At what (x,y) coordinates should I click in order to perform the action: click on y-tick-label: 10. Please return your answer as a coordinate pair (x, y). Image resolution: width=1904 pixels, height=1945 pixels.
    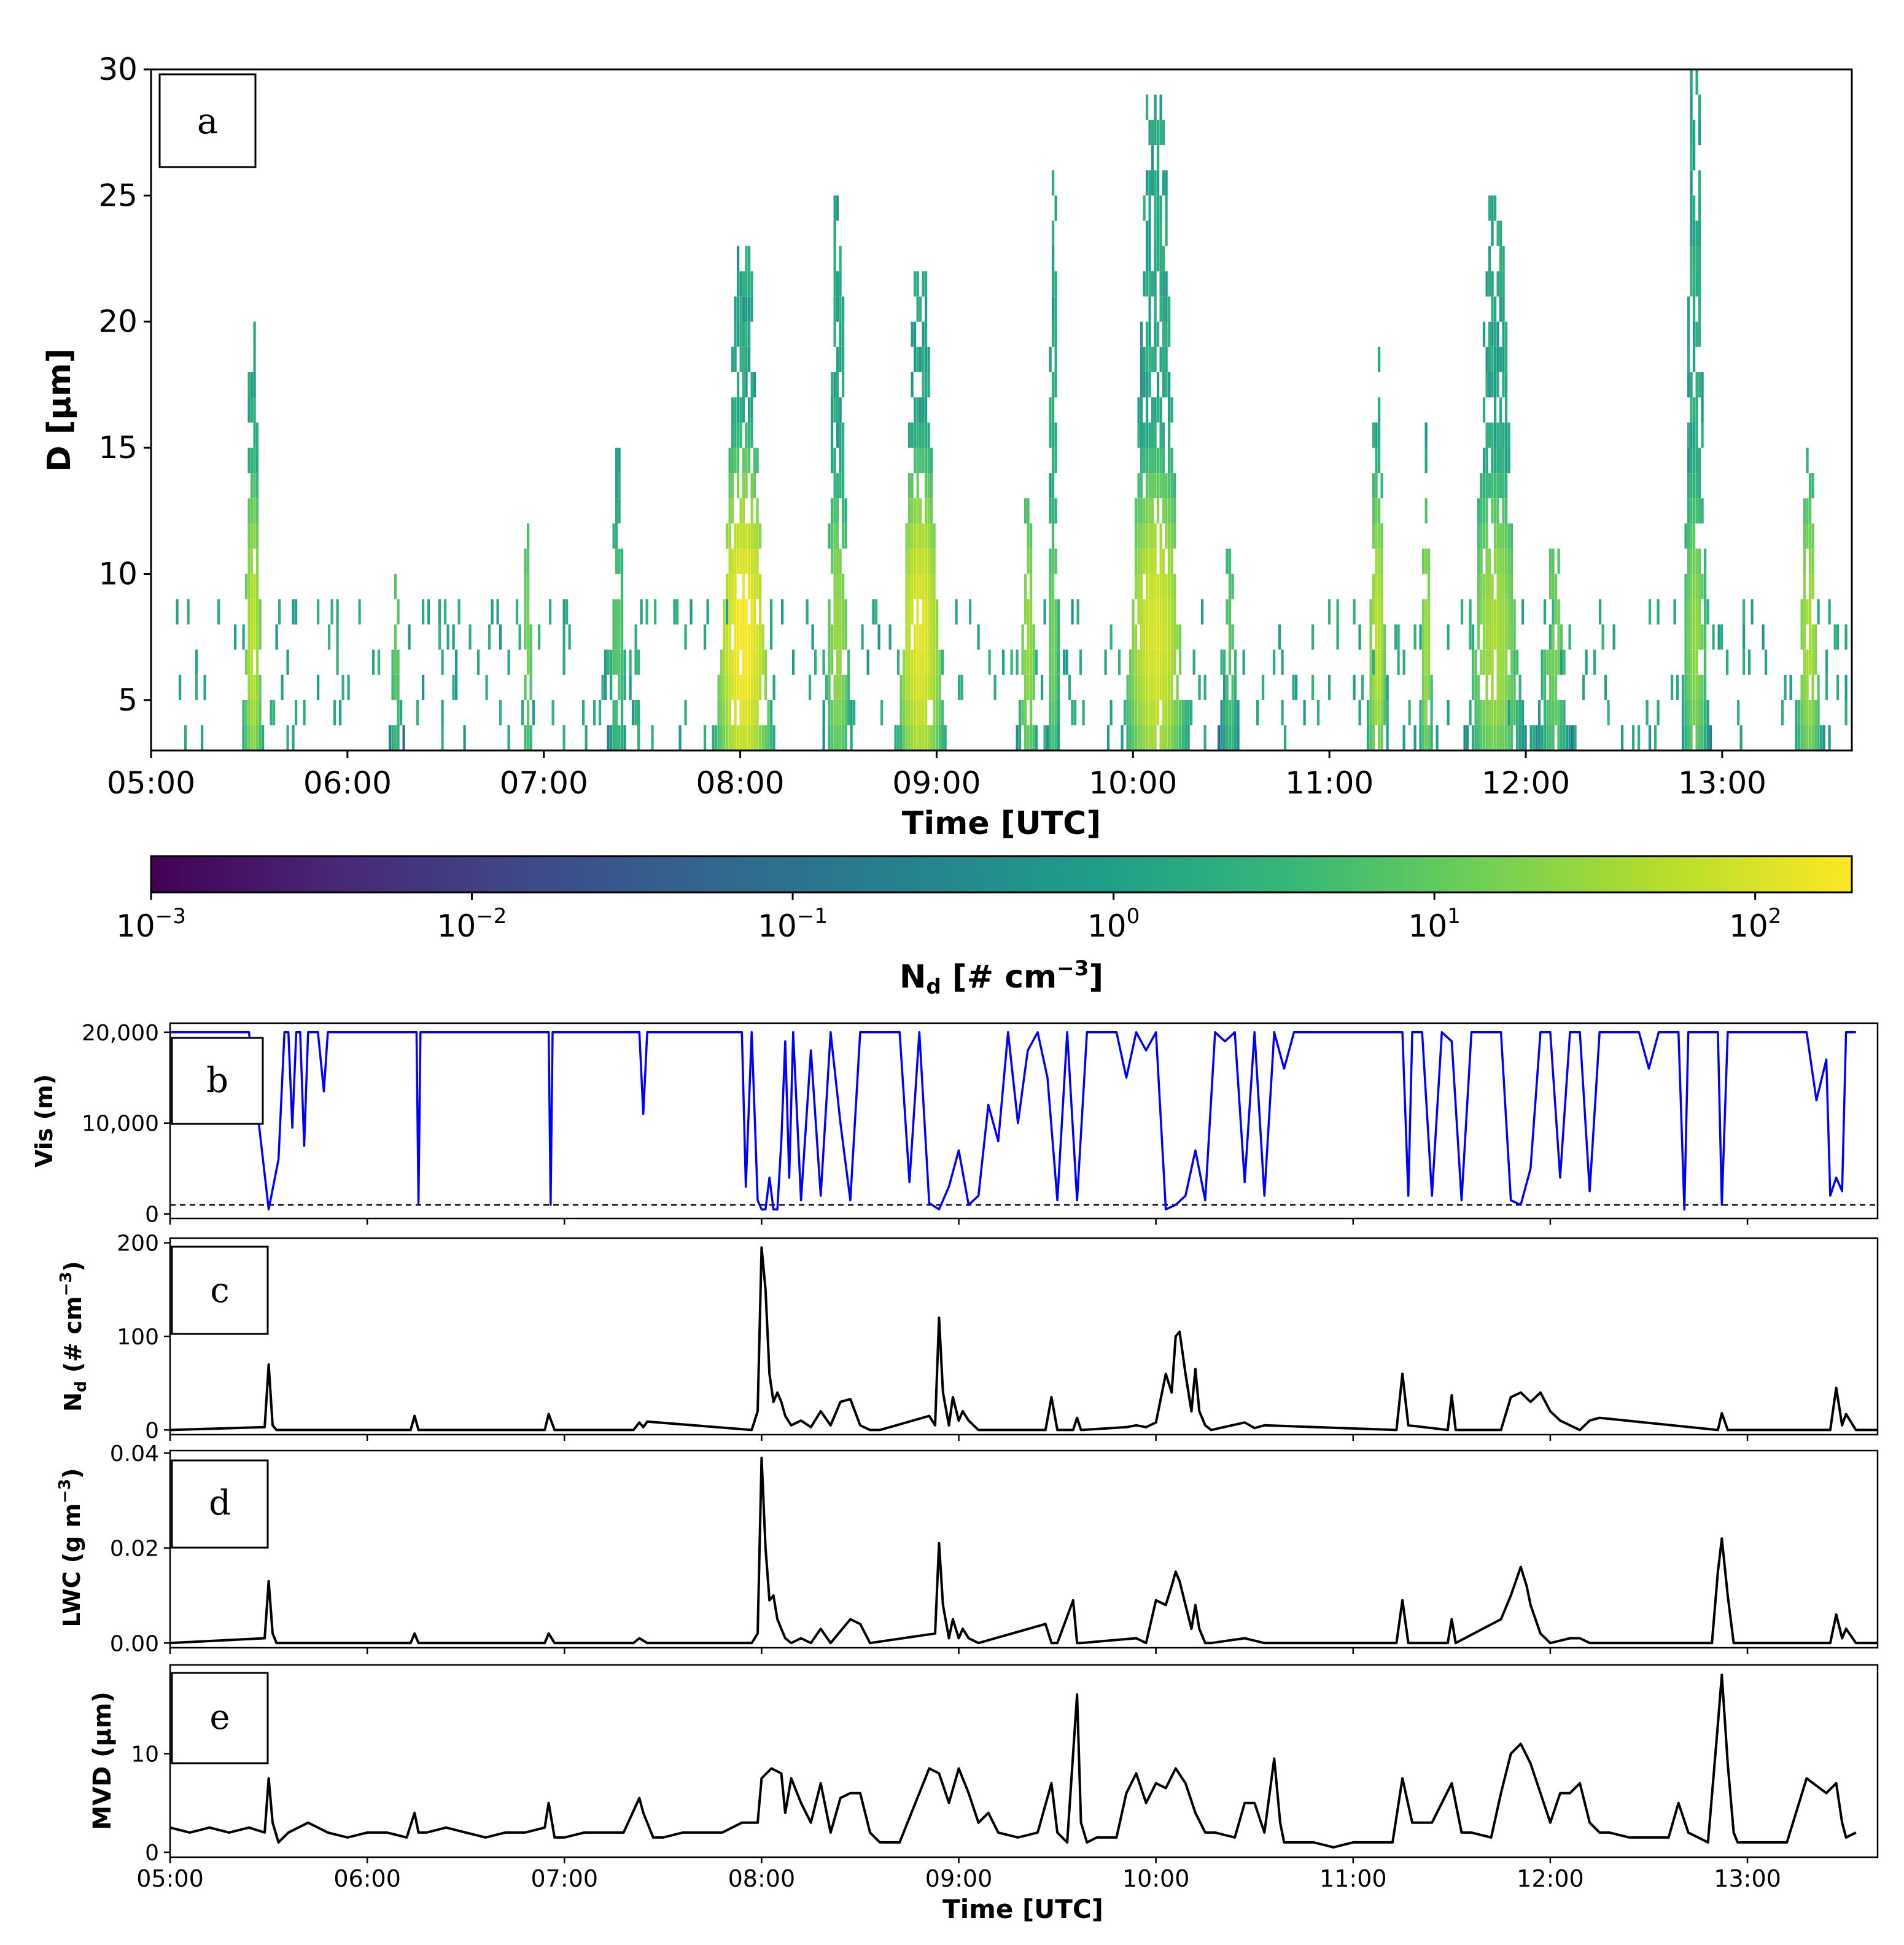
    Looking at the image, I should click on (118, 573).